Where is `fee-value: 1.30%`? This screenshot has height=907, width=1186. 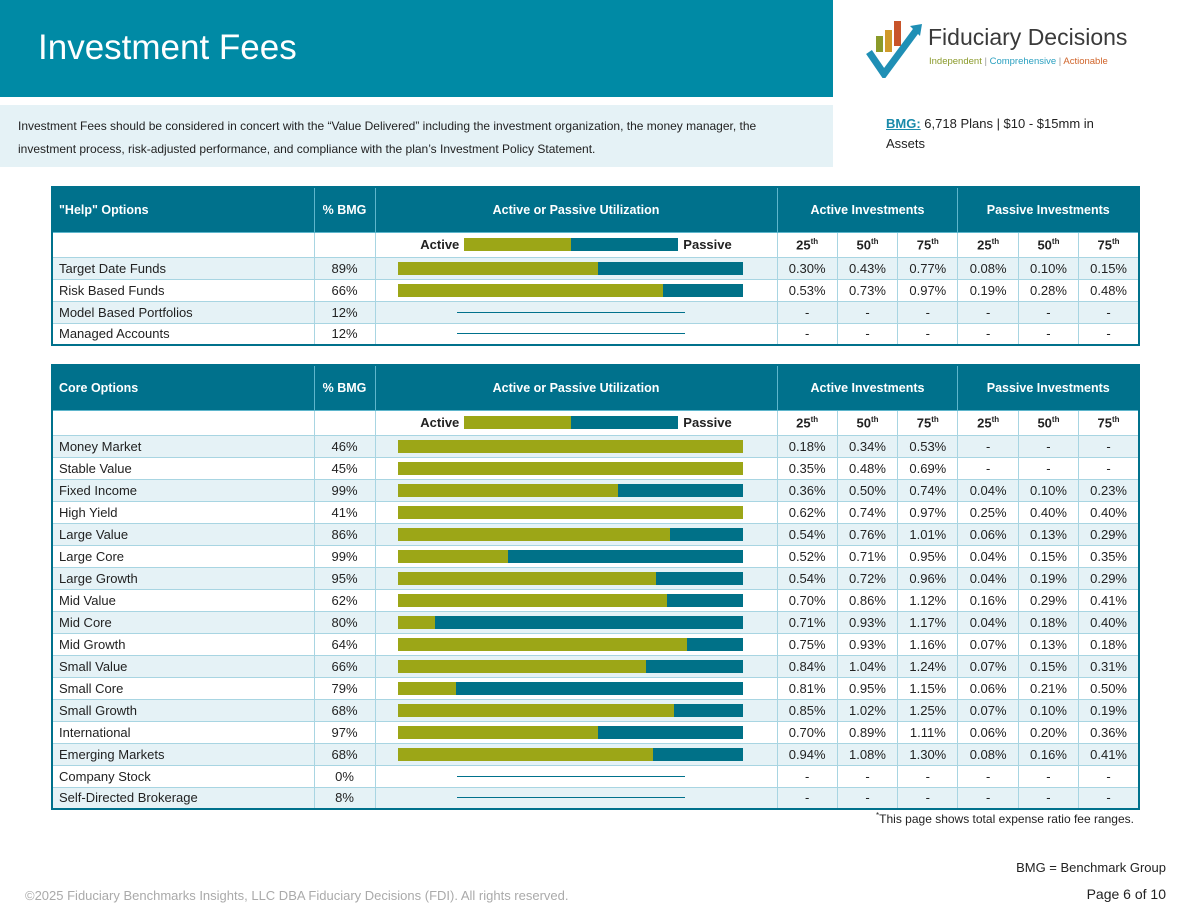 fee-value: 1.30% is located at coordinates (928, 754).